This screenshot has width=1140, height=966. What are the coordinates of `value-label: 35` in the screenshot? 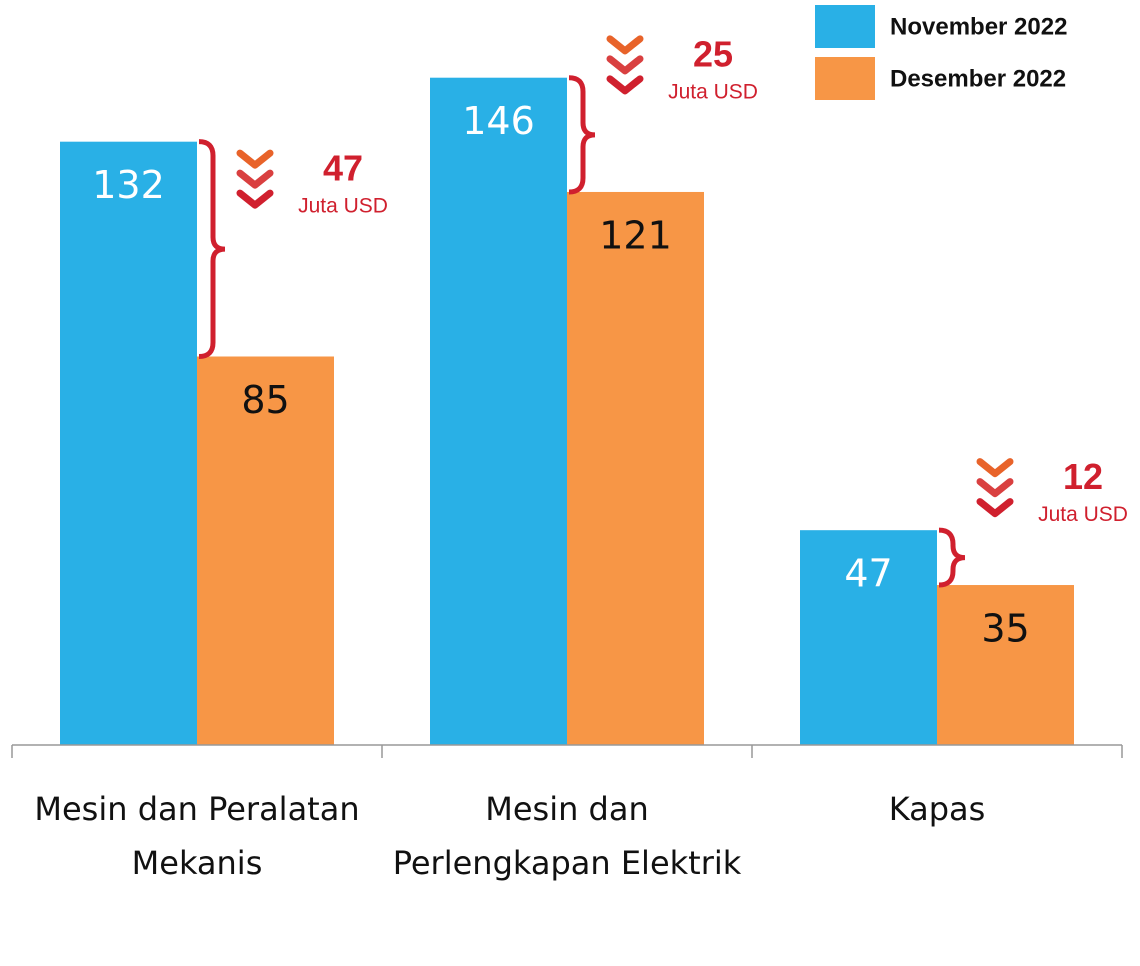 It's located at (1005, 629).